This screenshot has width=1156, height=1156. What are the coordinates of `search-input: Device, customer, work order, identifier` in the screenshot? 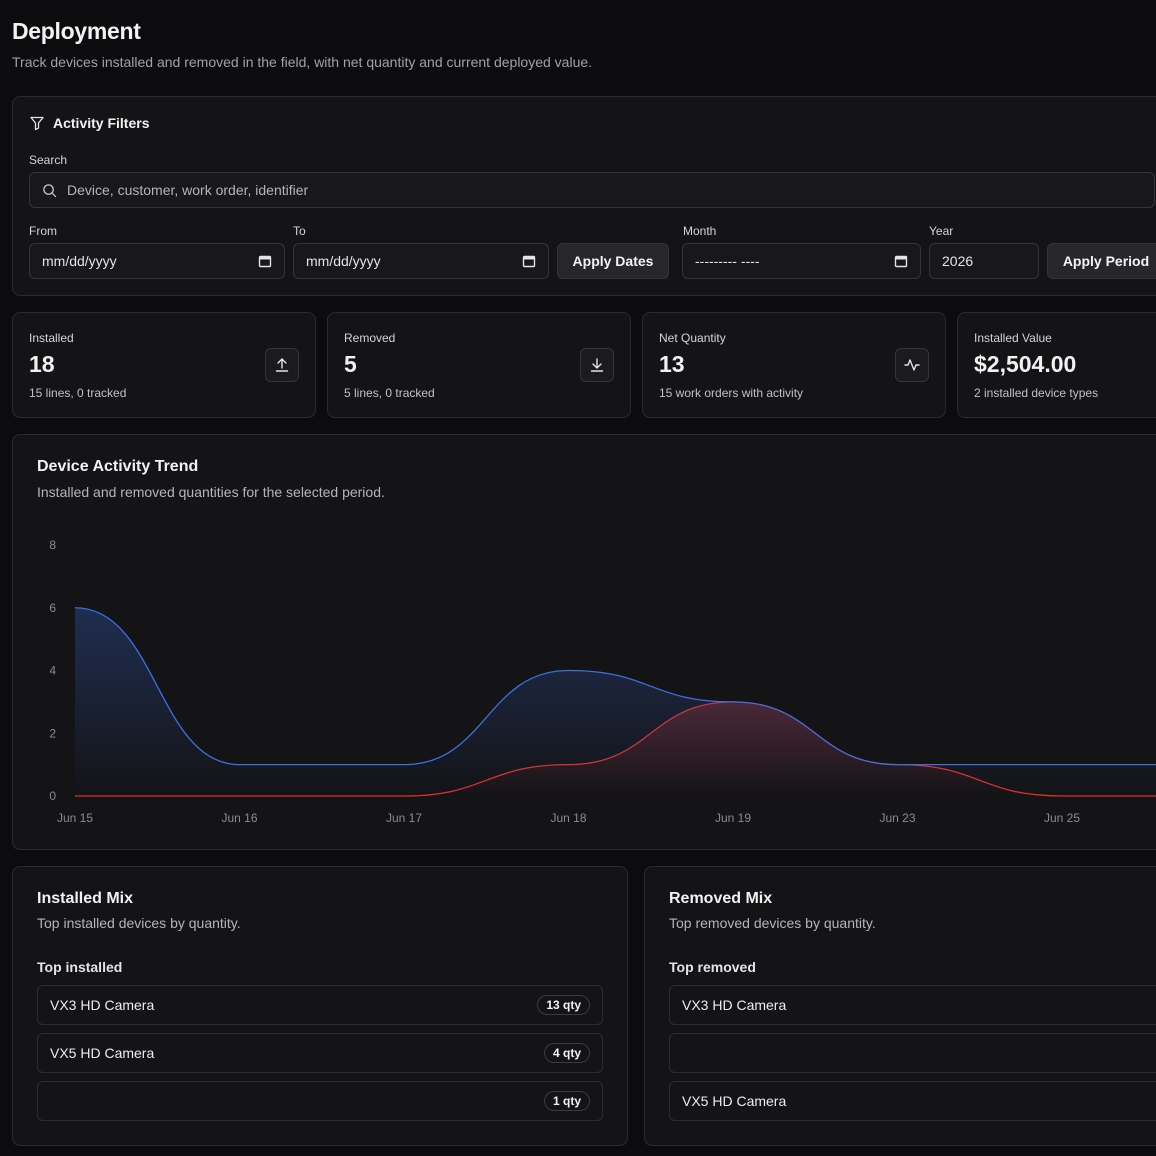 It's located at (592, 190).